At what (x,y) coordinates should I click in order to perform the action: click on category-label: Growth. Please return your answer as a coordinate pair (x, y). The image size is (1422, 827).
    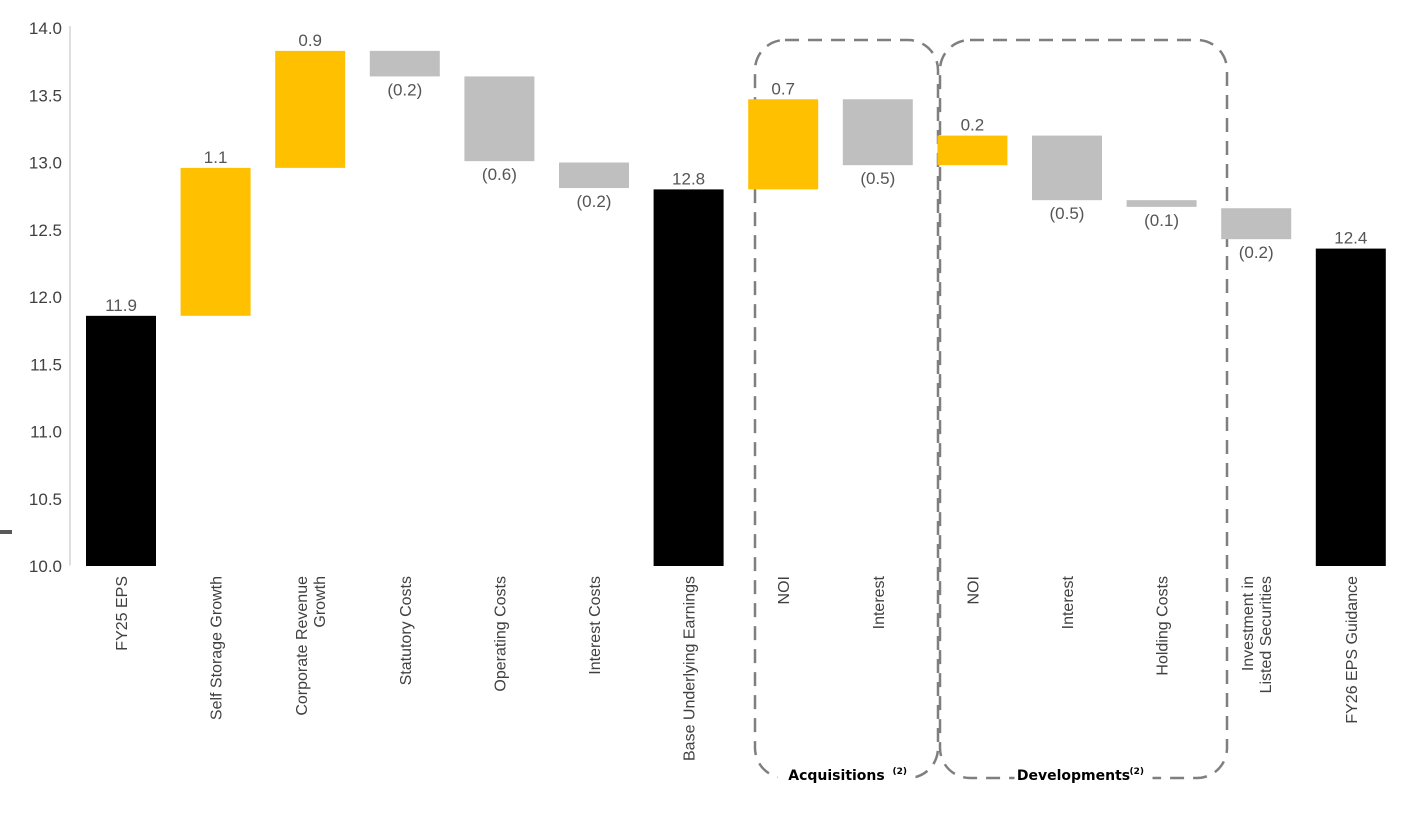
    Looking at the image, I should click on (320, 602).